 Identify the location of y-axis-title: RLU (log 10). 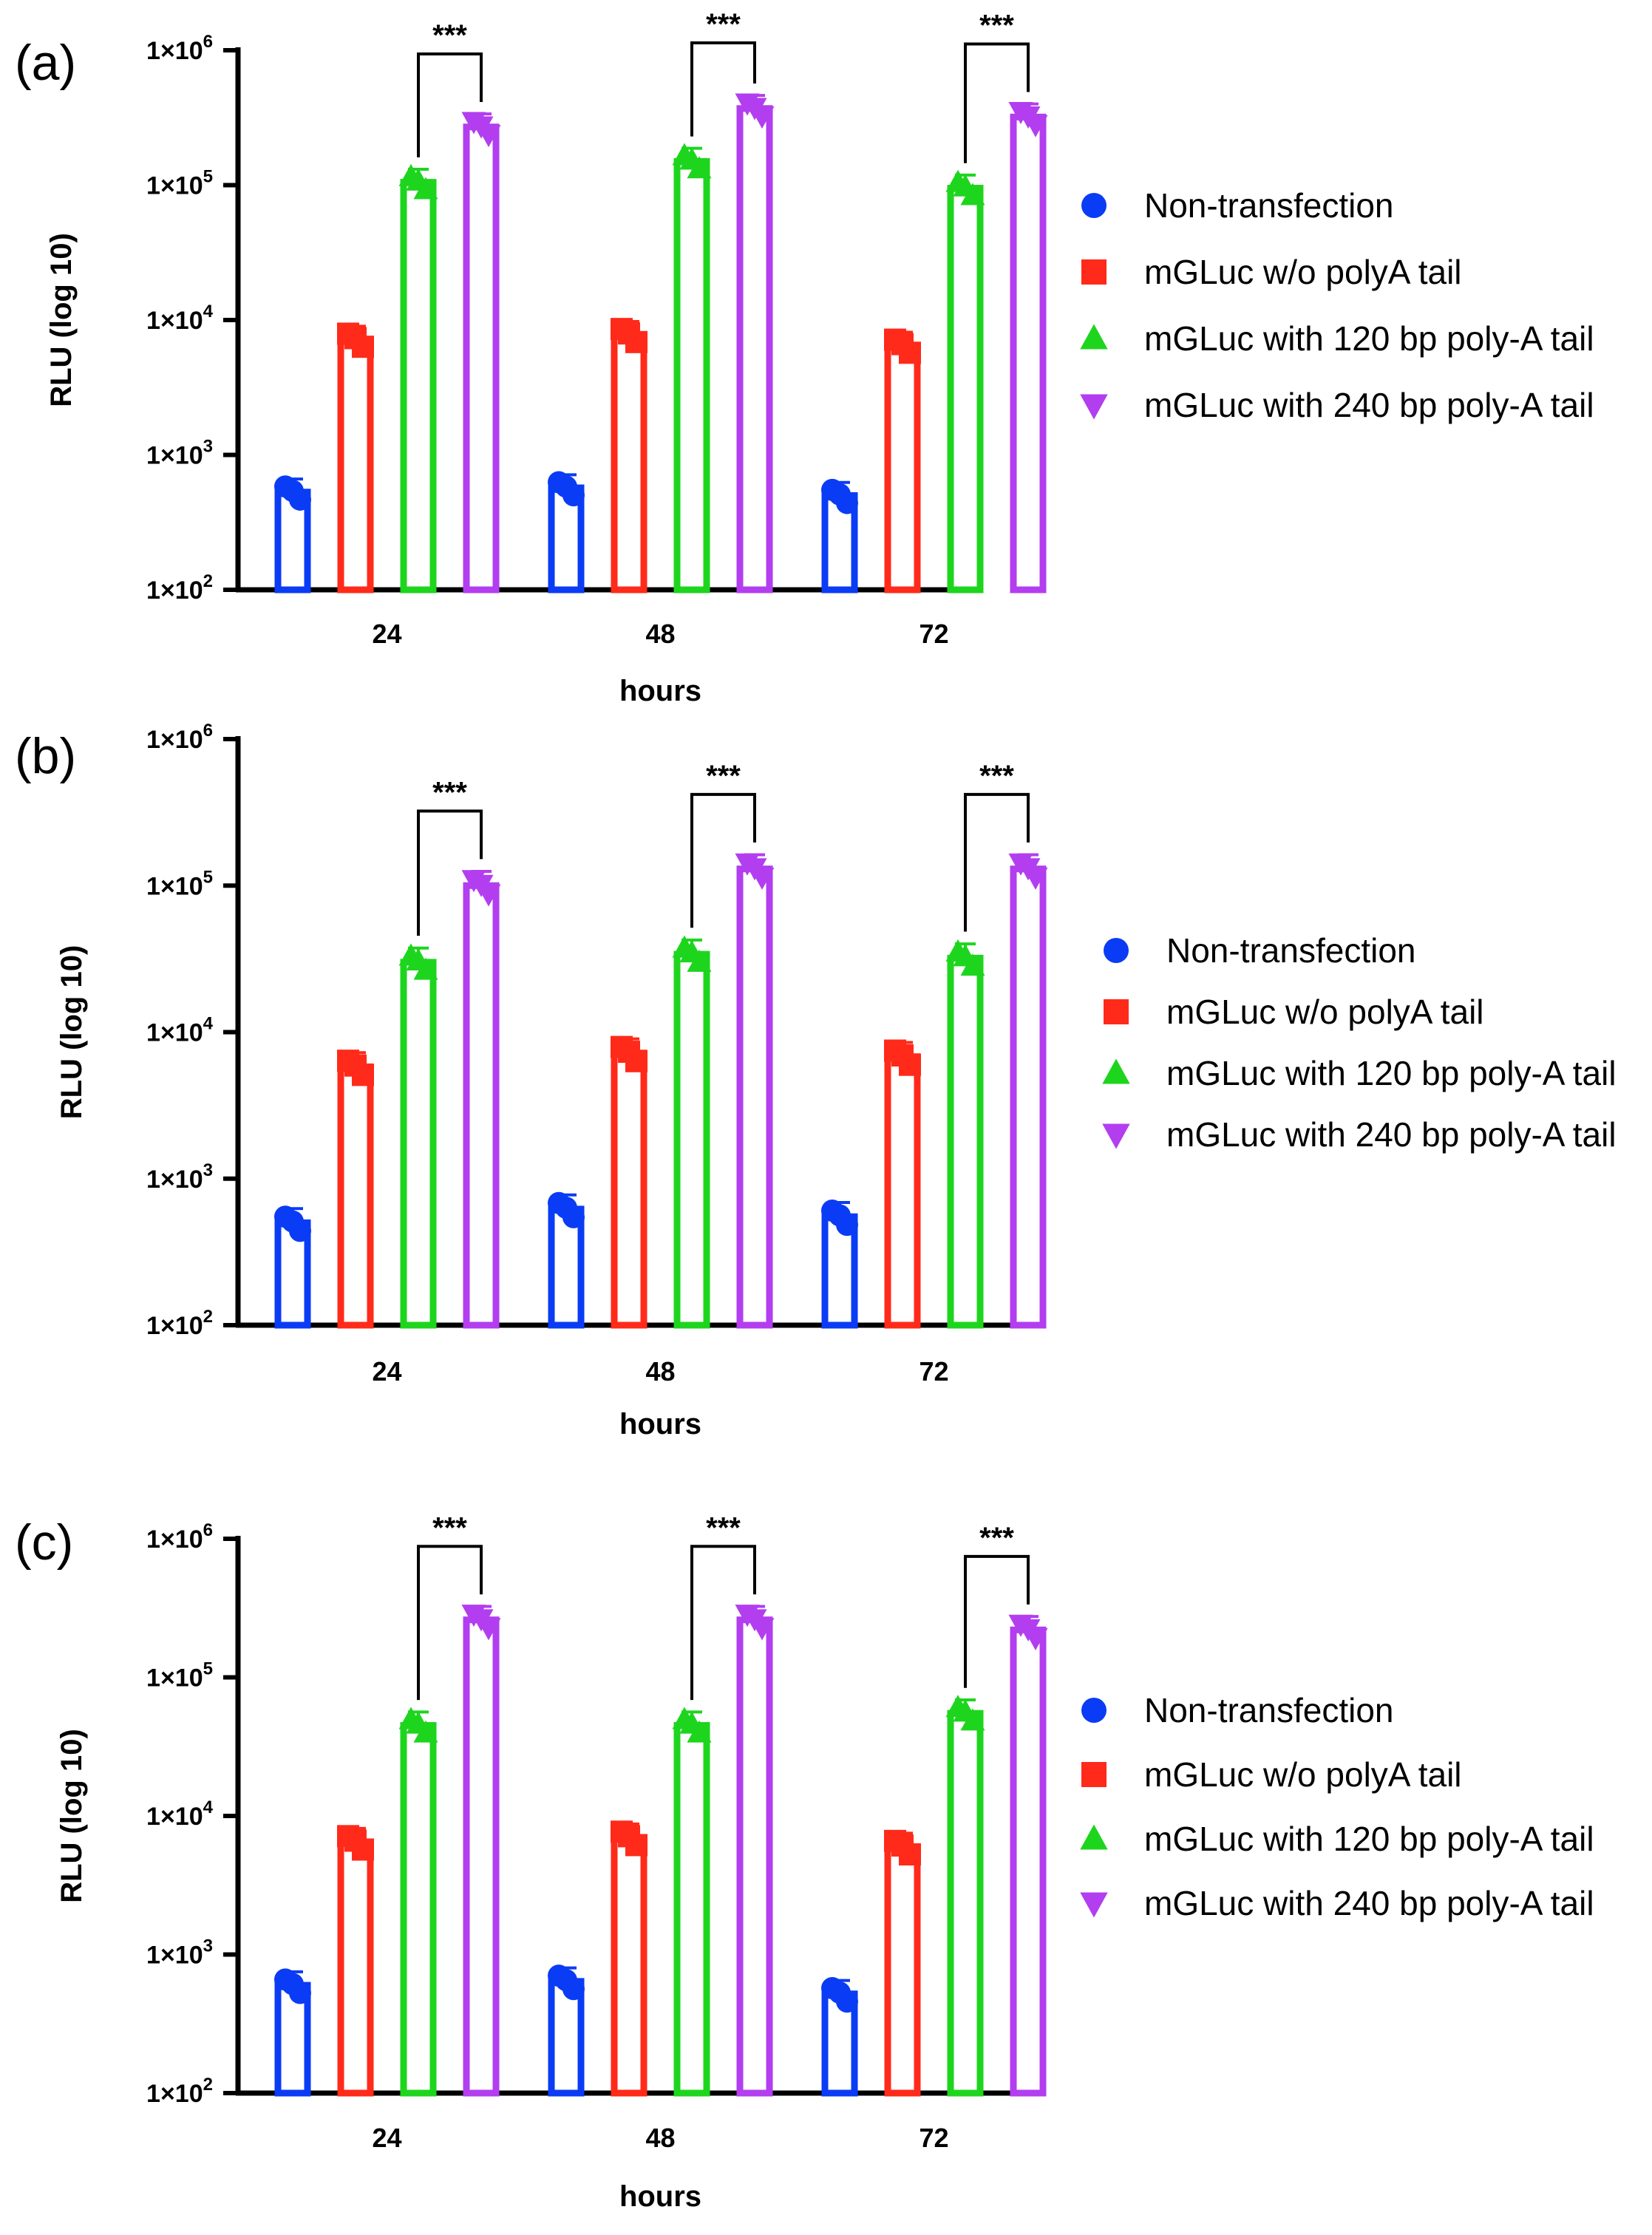
(71, 1033).